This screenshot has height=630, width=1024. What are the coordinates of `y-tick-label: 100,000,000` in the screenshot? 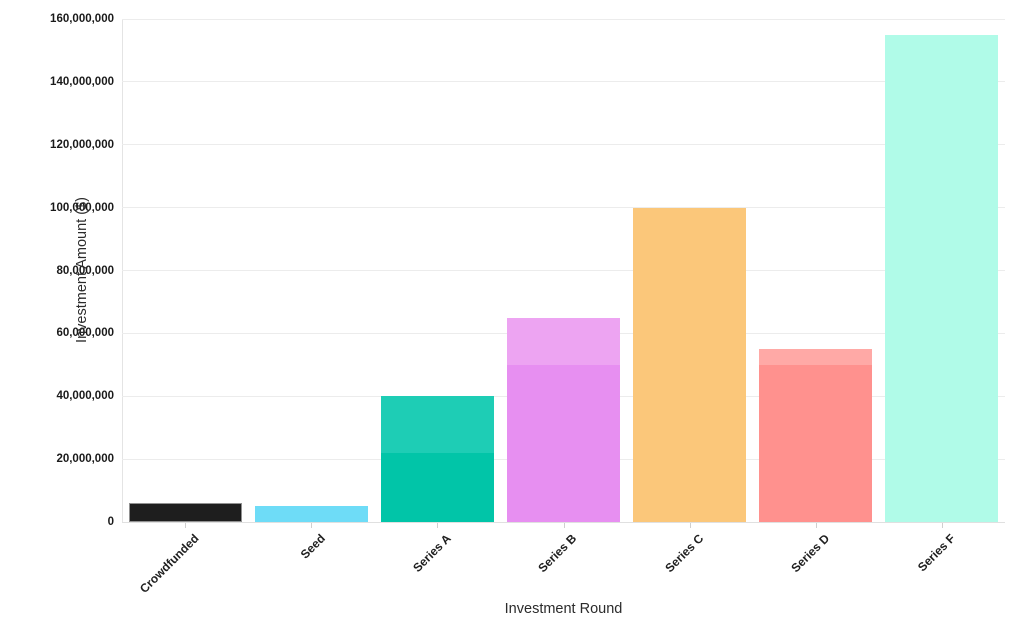 It's located at (82, 207).